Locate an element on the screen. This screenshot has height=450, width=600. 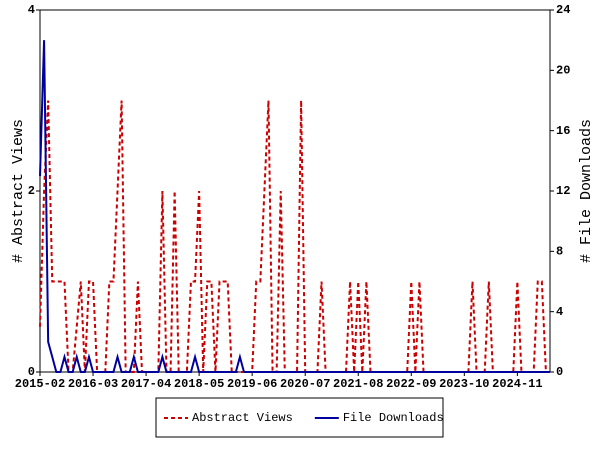
x-tick-label: 2019-06 is located at coordinates (252, 384).